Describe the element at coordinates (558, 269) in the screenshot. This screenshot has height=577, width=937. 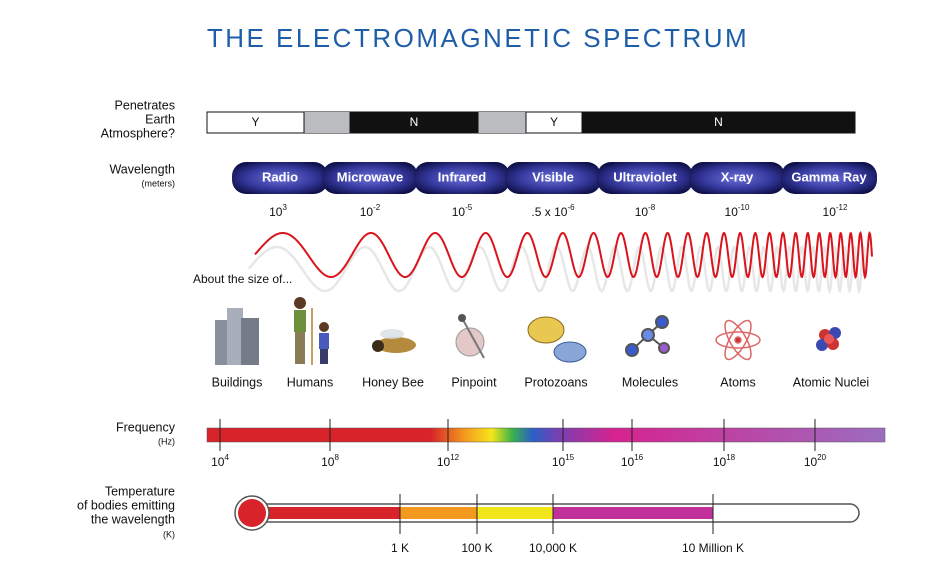
I see `wave-shadow` at that location.